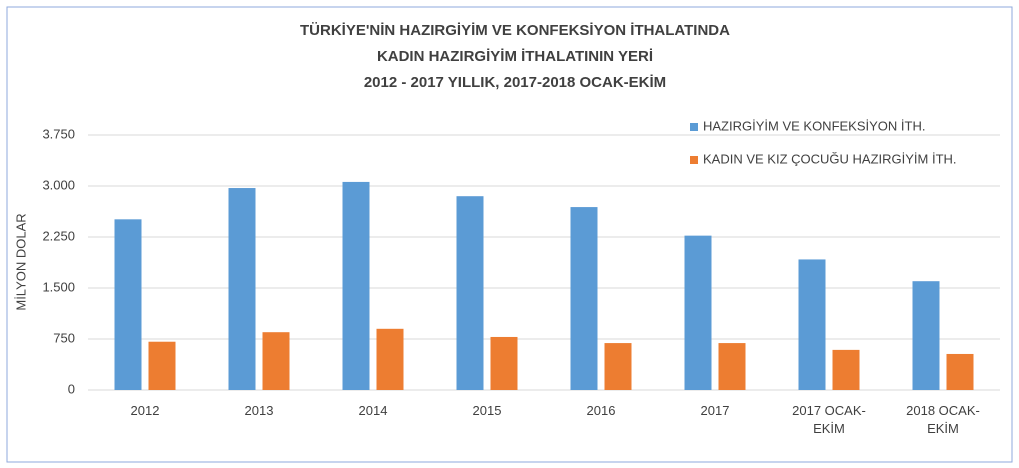  I want to click on chart-title: KADIN HAZIRGİYİM İTHALATININ YERİ, so click(515, 56).